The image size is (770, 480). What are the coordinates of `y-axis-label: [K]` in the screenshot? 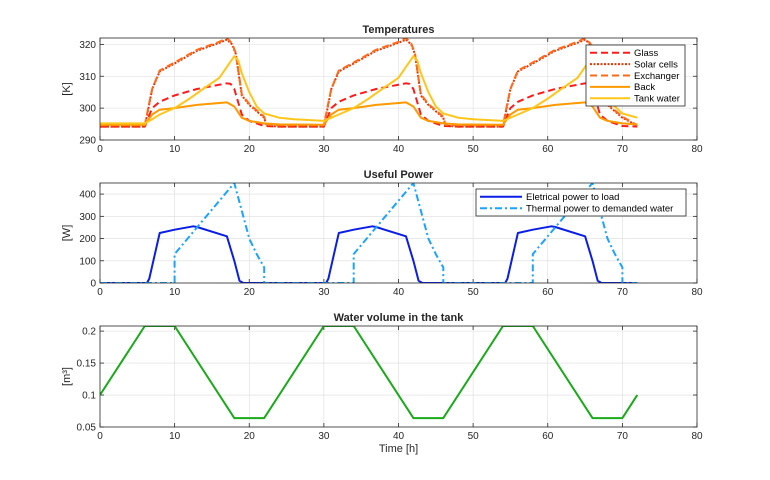 It's located at (67, 88).